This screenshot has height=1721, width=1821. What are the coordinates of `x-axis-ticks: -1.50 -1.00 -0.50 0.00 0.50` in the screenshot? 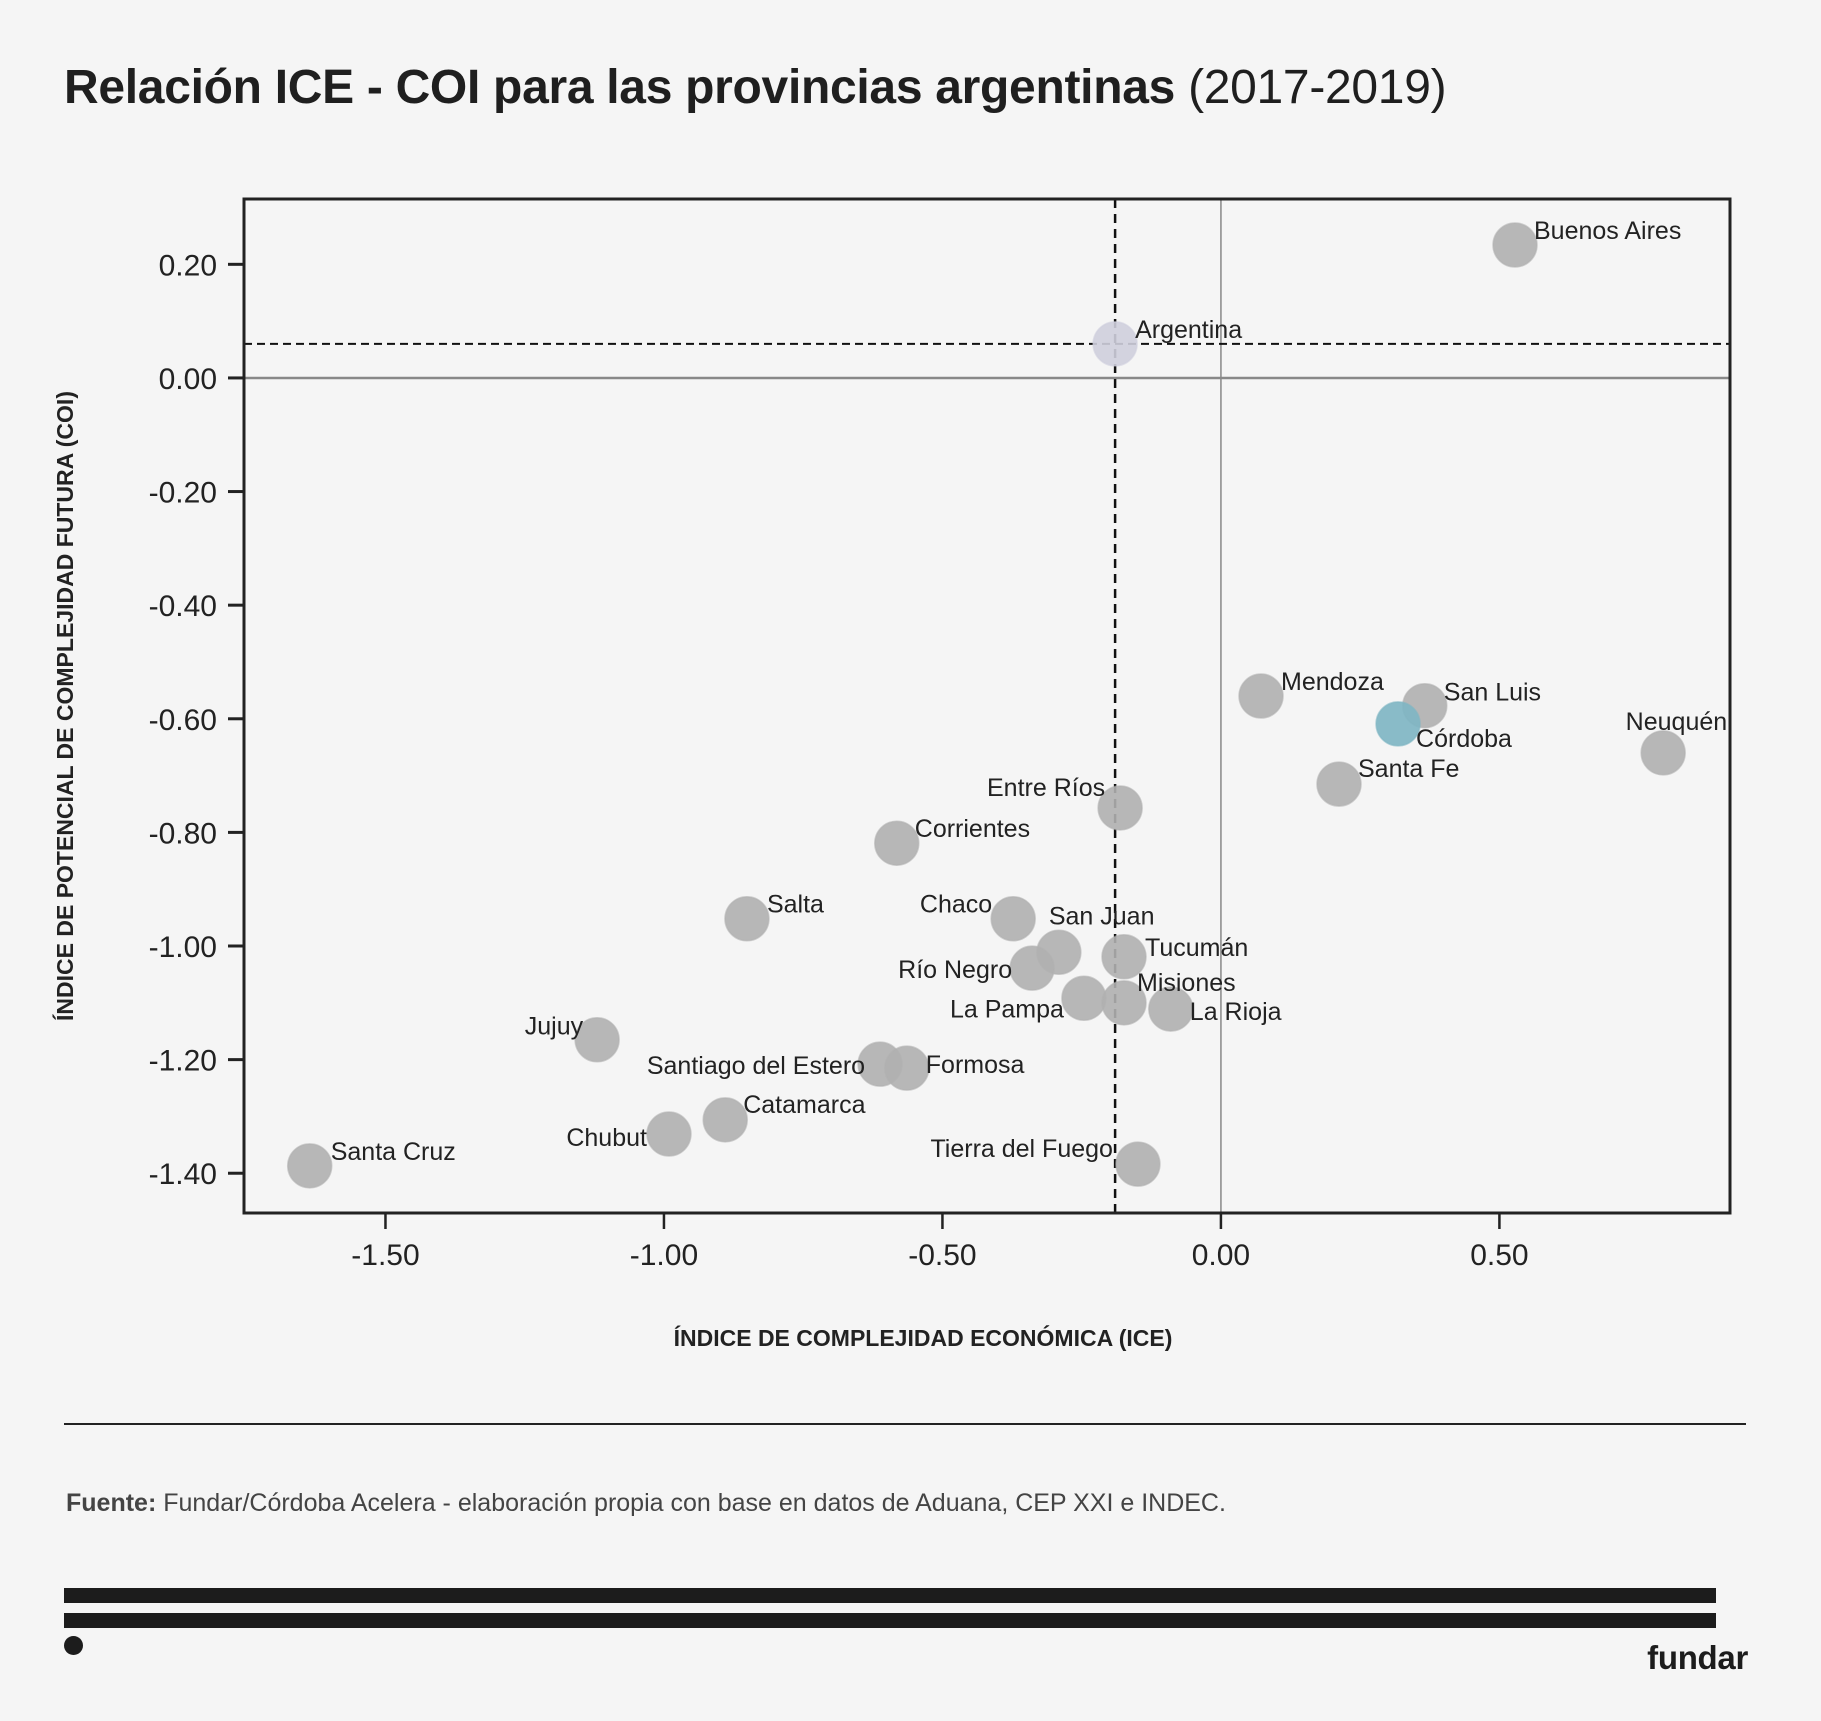 It's located at (940, 1242).